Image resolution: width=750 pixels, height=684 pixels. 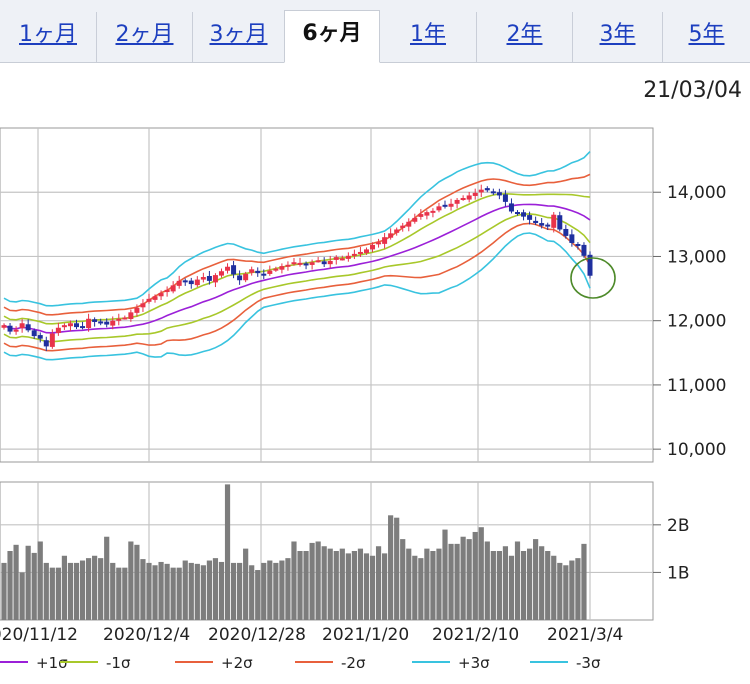 What do you see at coordinates (237, 663) in the screenshot?
I see `legend-label: +2σ` at bounding box center [237, 663].